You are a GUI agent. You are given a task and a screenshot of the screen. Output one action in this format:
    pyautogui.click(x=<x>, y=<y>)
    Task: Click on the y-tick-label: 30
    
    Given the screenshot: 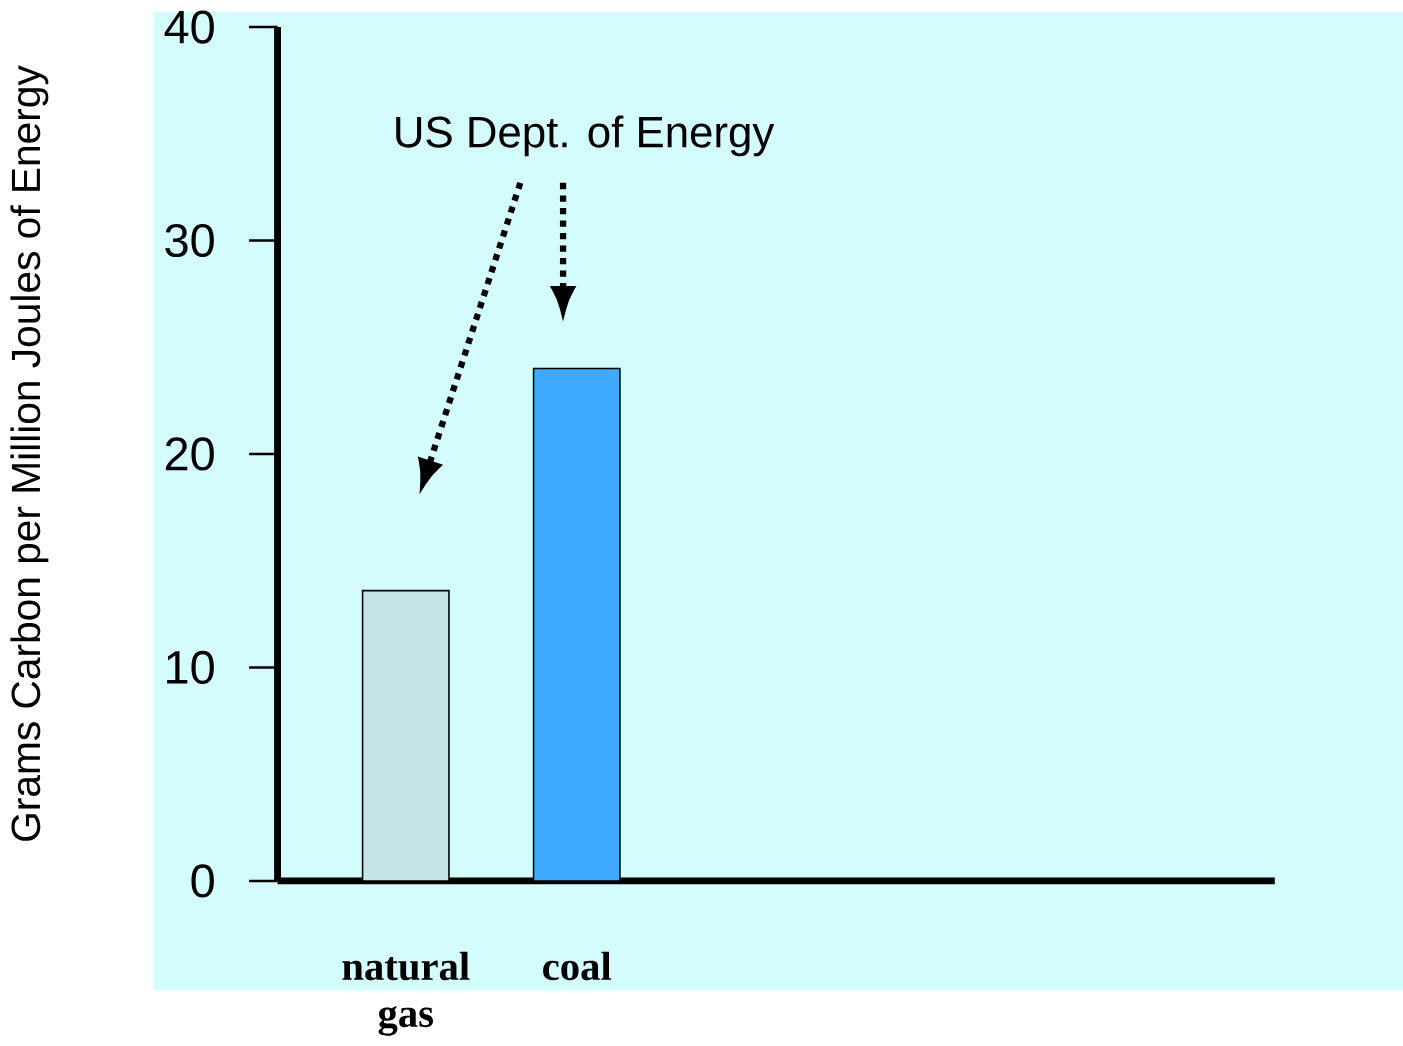 What is the action you would take?
    pyautogui.click(x=189, y=240)
    